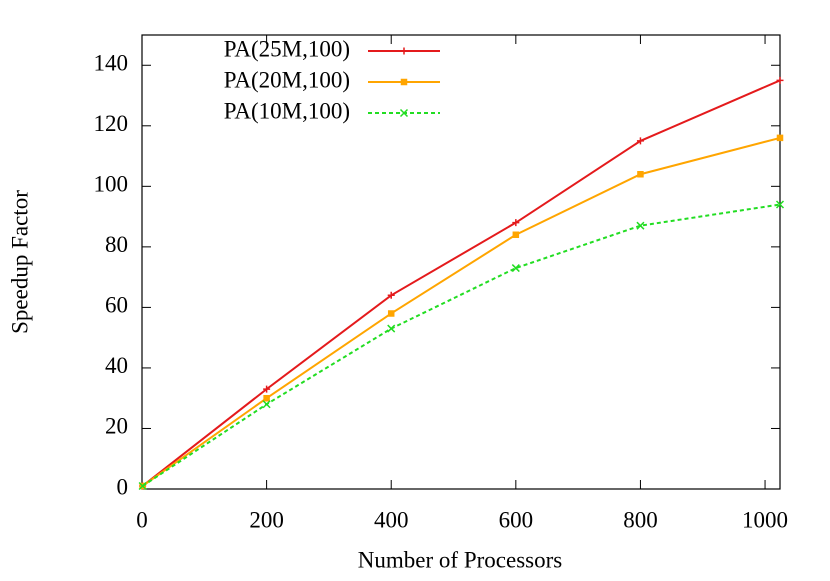  What do you see at coordinates (266, 519) in the screenshot?
I see `x-tick-label: 200` at bounding box center [266, 519].